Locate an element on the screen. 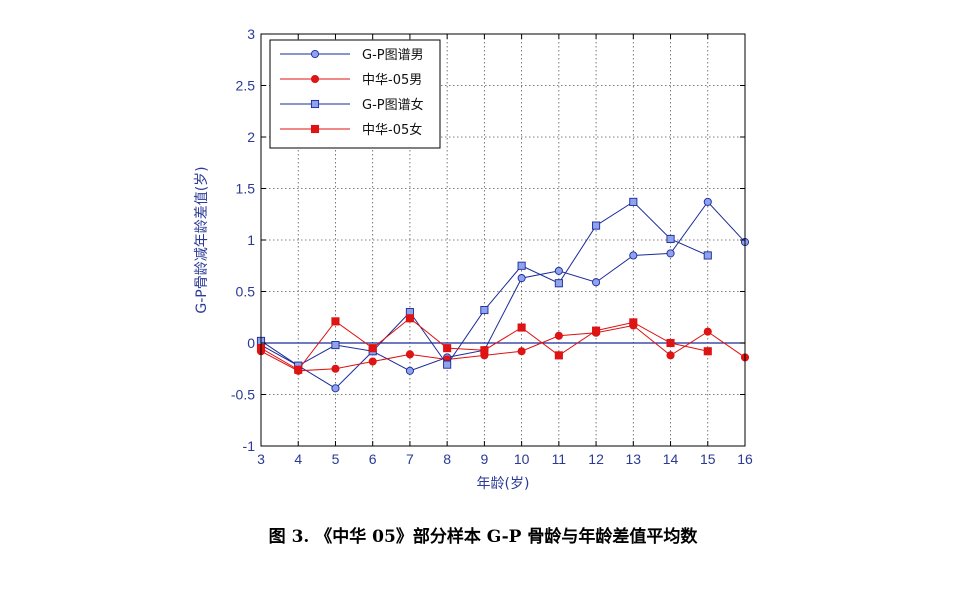  y-tick-label: 1 is located at coordinates (251, 240).